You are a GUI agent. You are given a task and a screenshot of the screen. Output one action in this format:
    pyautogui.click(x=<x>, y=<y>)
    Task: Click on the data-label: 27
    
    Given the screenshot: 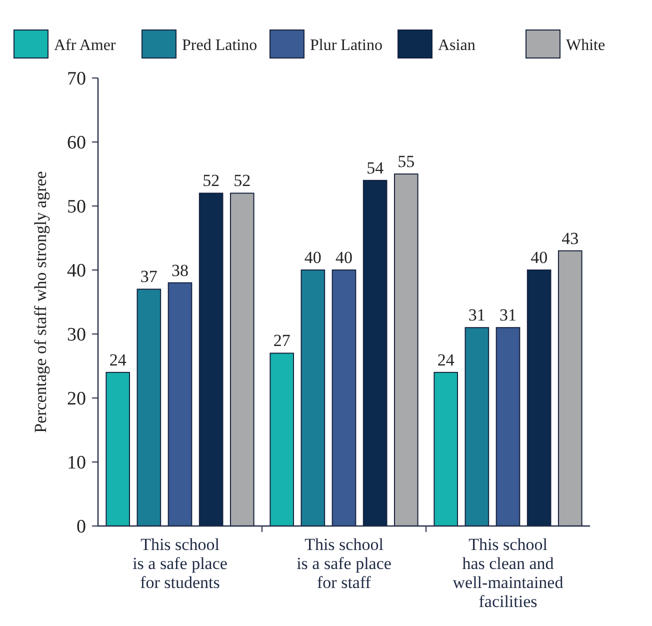 What is the action you would take?
    pyautogui.click(x=282, y=340)
    